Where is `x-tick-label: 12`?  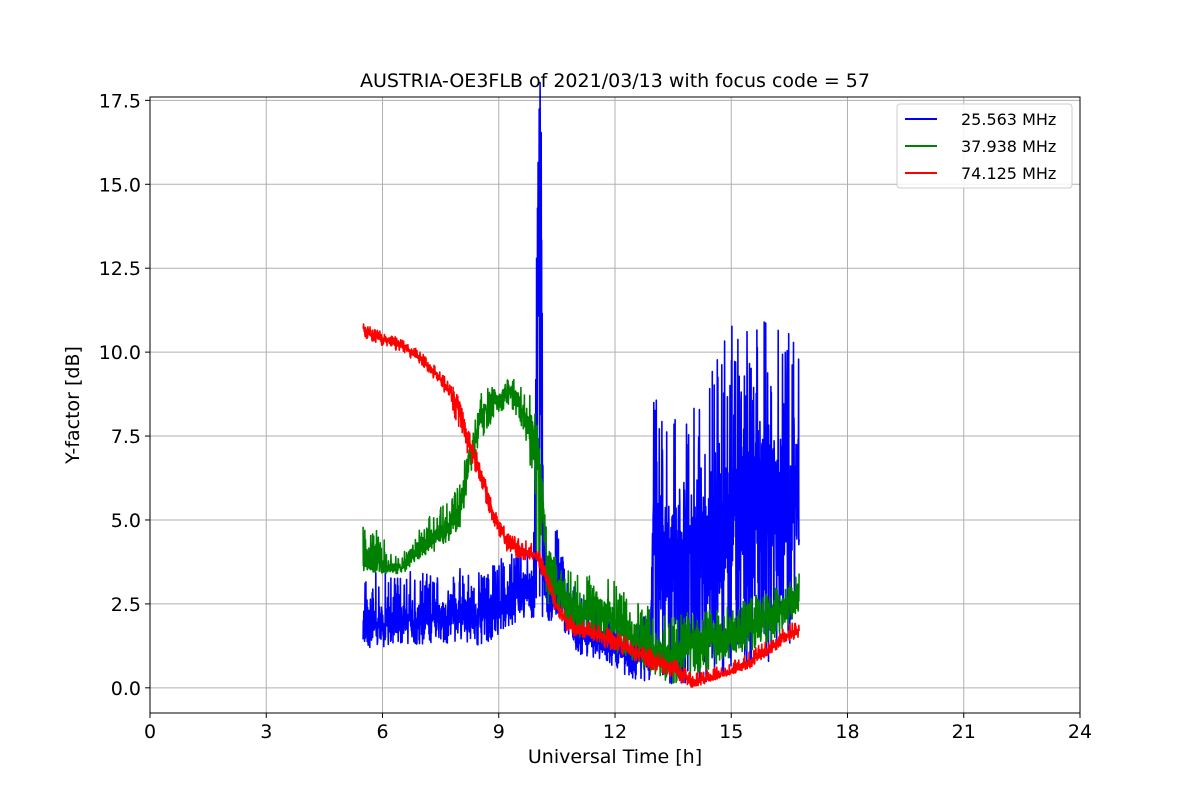 x-tick-label: 12 is located at coordinates (615, 732).